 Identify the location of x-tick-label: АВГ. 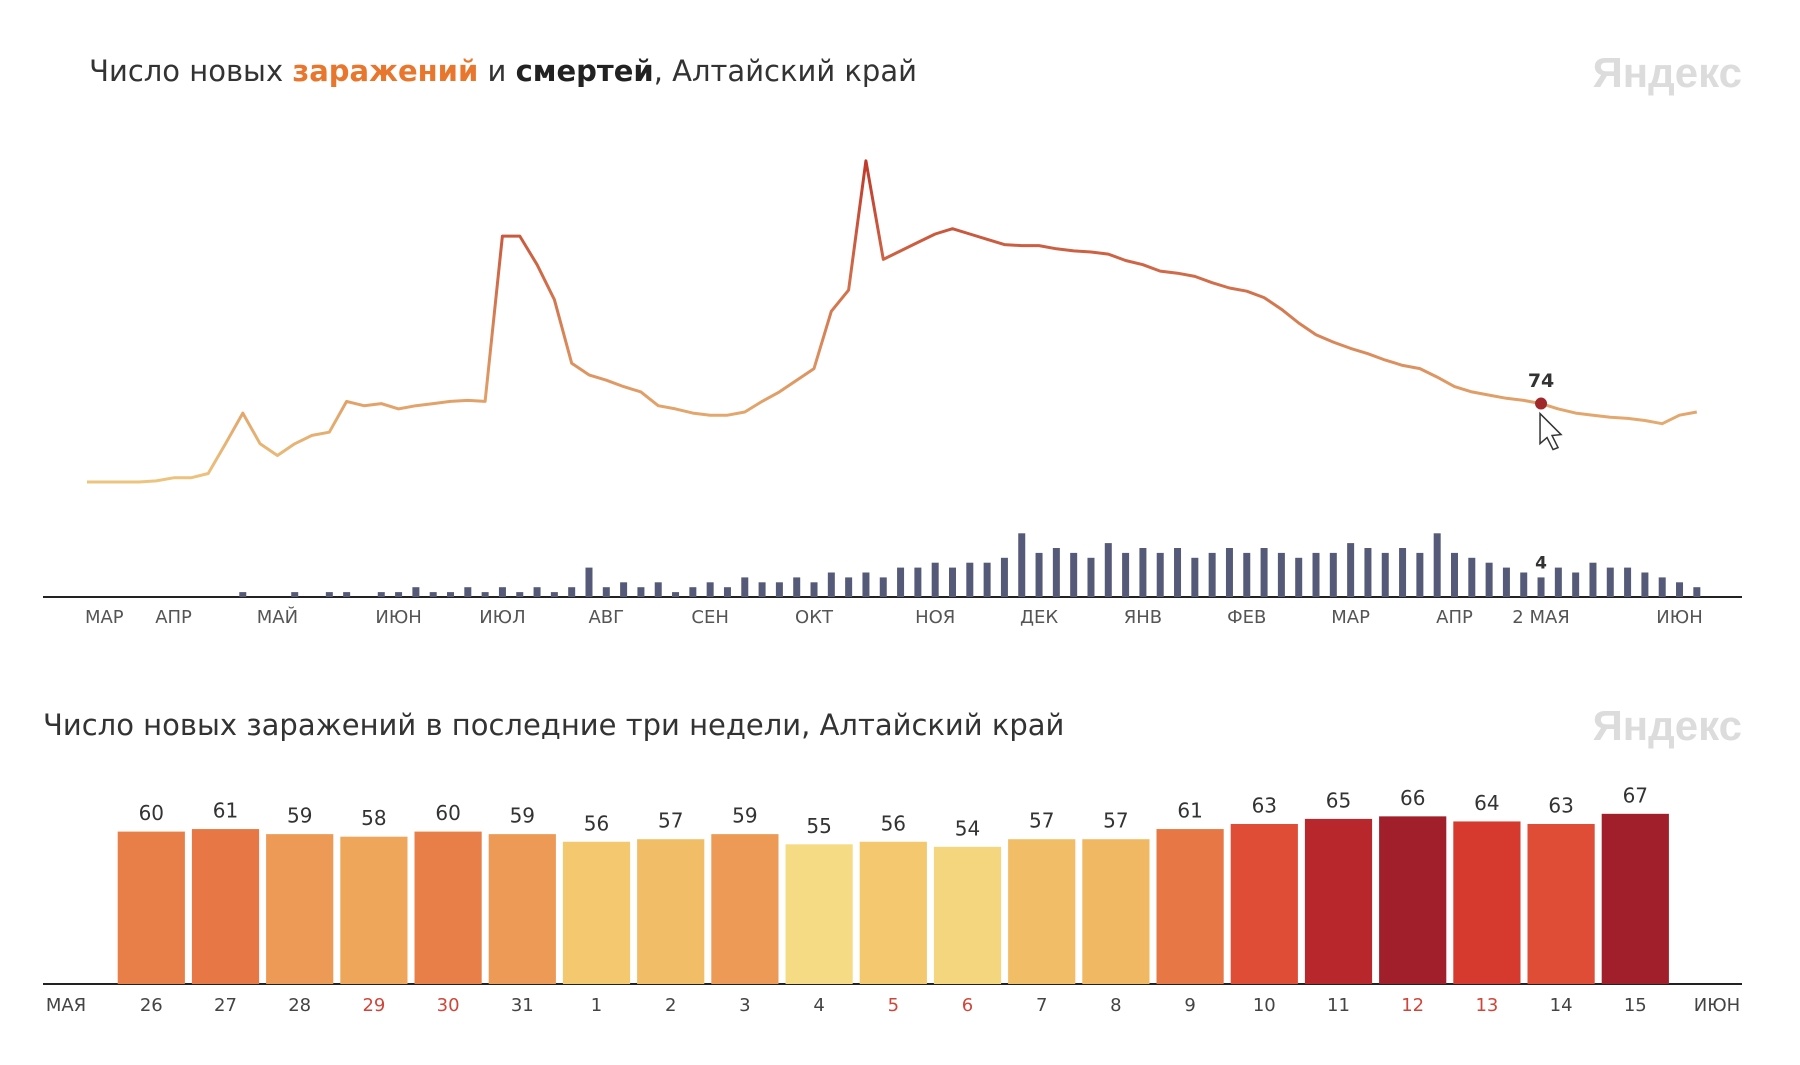
(606, 617).